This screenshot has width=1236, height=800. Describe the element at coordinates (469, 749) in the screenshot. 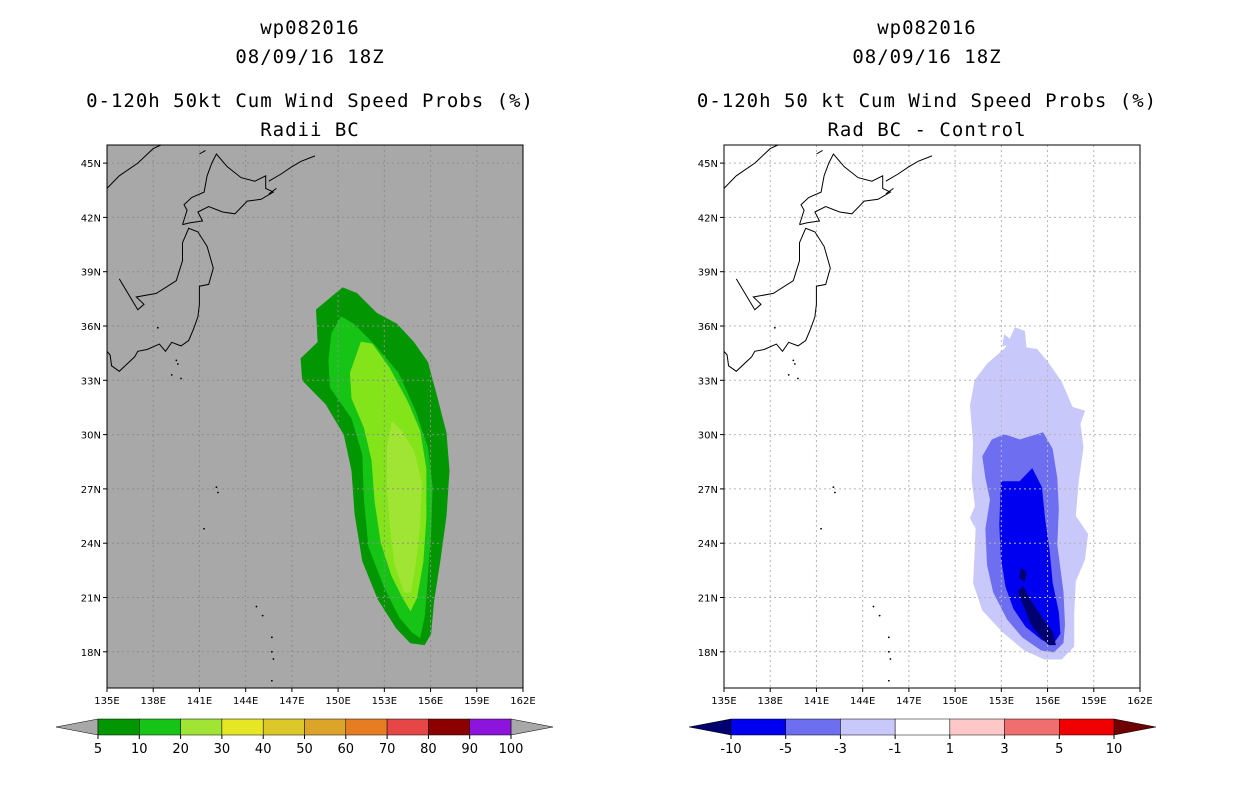

I see `colorbar-label: 90` at that location.